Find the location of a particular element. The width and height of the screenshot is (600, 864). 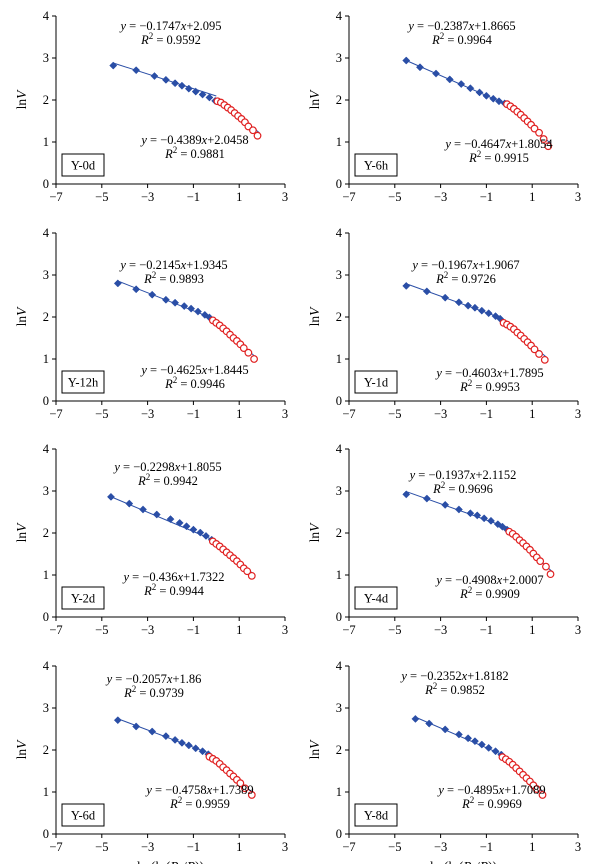

sample-label: Y-6d is located at coordinates (83, 816).